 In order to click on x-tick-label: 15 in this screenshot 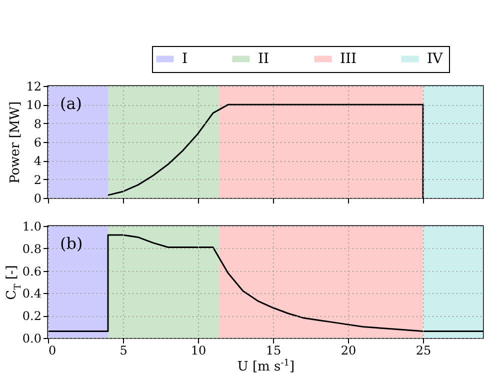, I will do `click(274, 351)`.